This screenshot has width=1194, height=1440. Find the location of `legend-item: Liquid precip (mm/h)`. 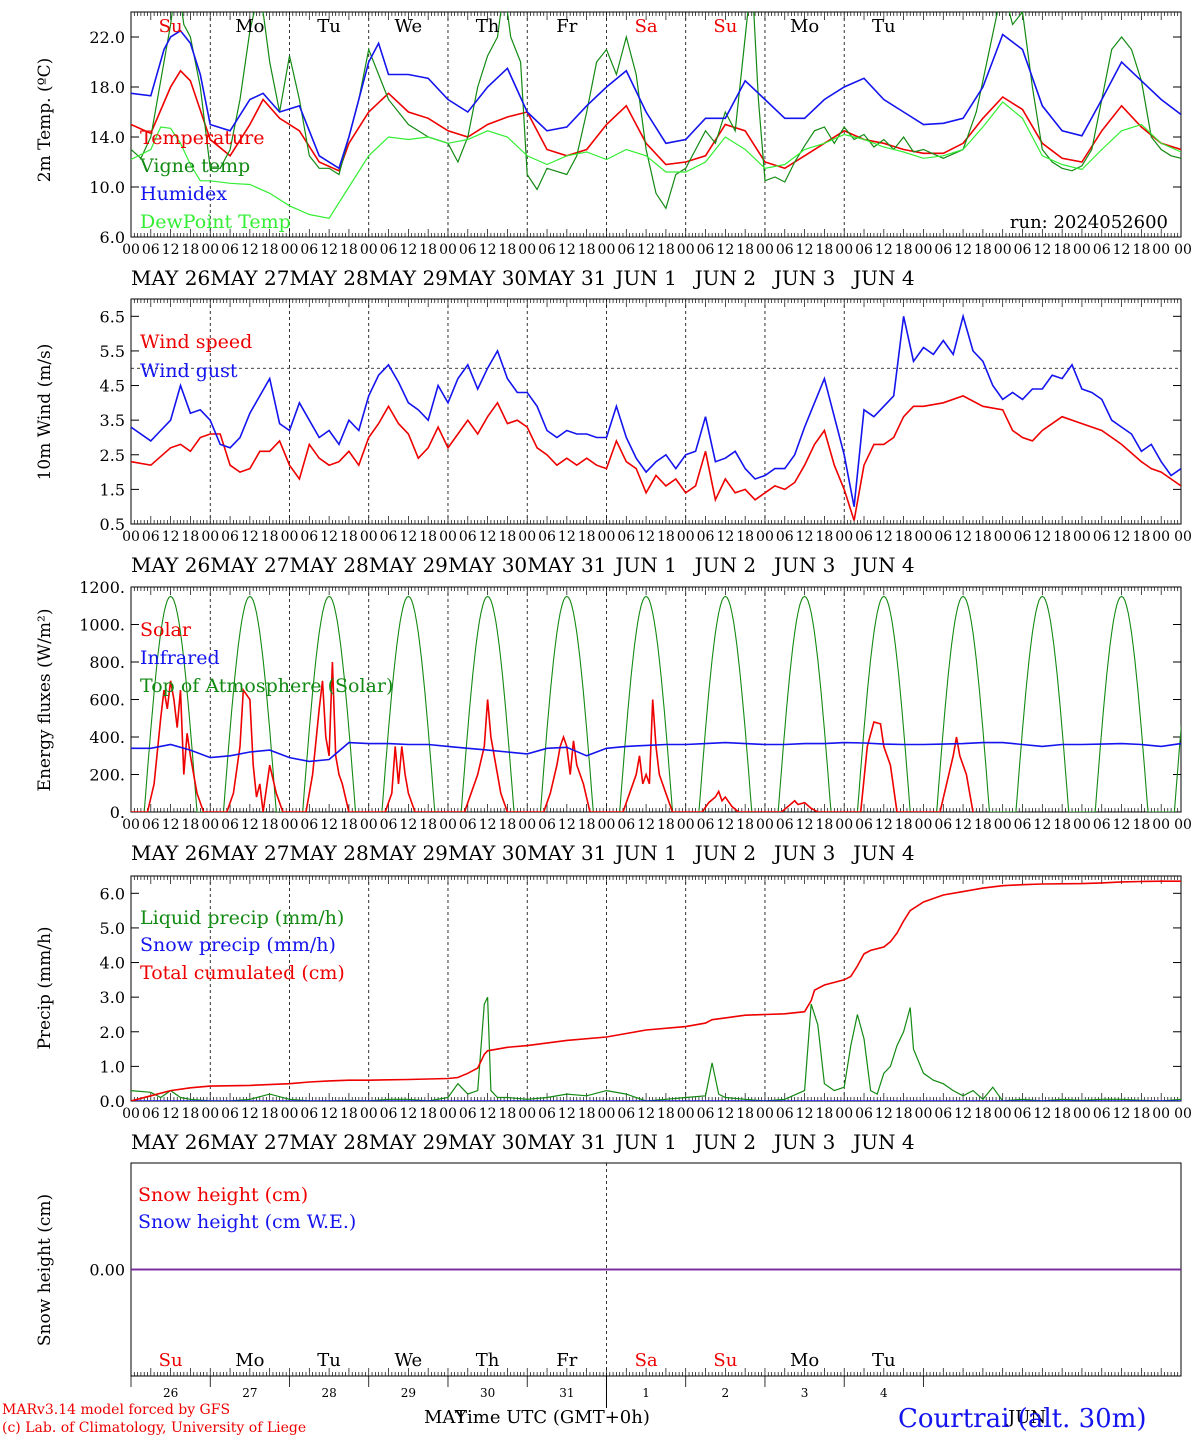

legend-item: Liquid precip (mm/h) is located at coordinates (242, 918).